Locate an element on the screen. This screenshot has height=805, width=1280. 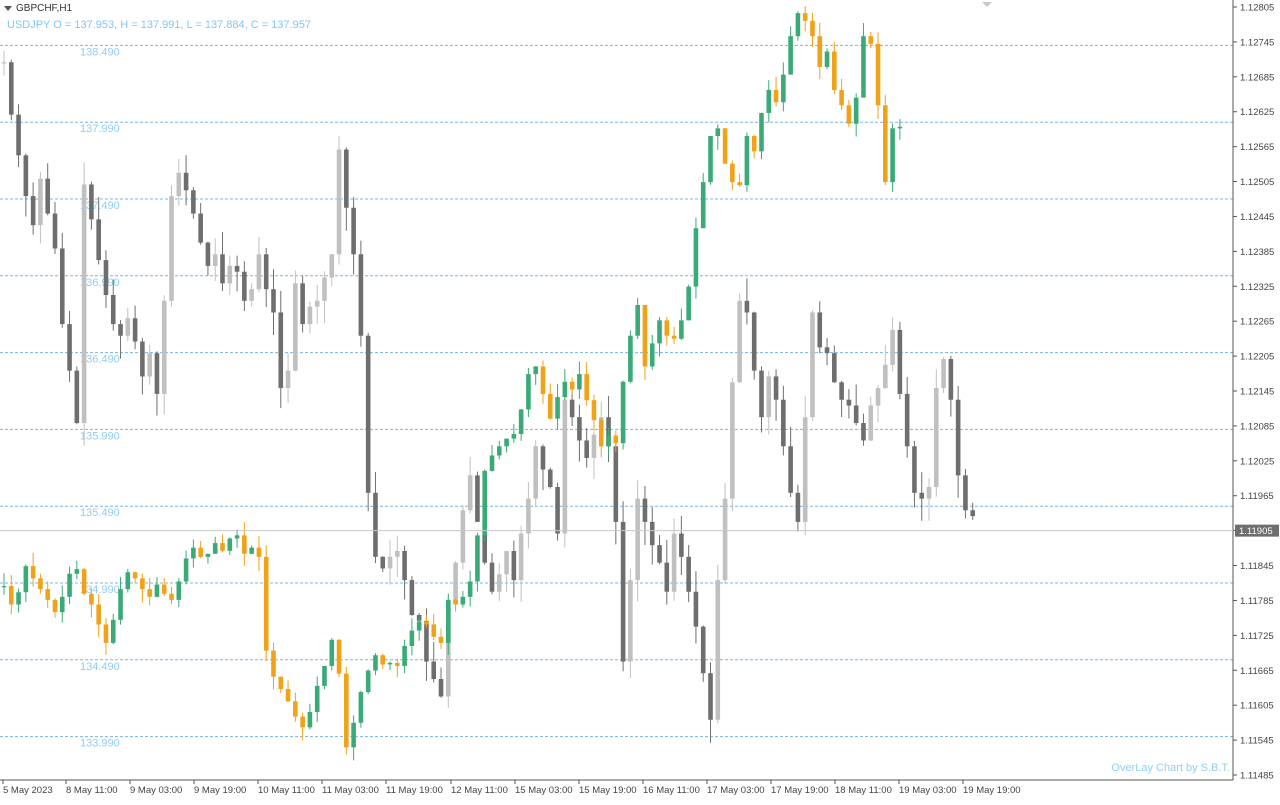
x-tick-label: 8 May 11:00 is located at coordinates (92, 790).